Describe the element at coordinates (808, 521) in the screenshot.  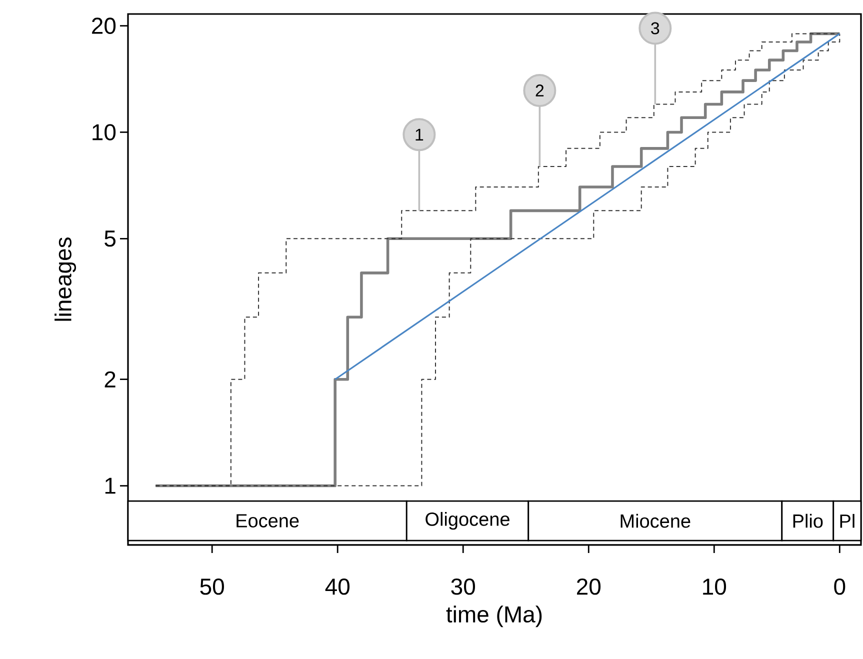
I see `band-label: Plio` at that location.